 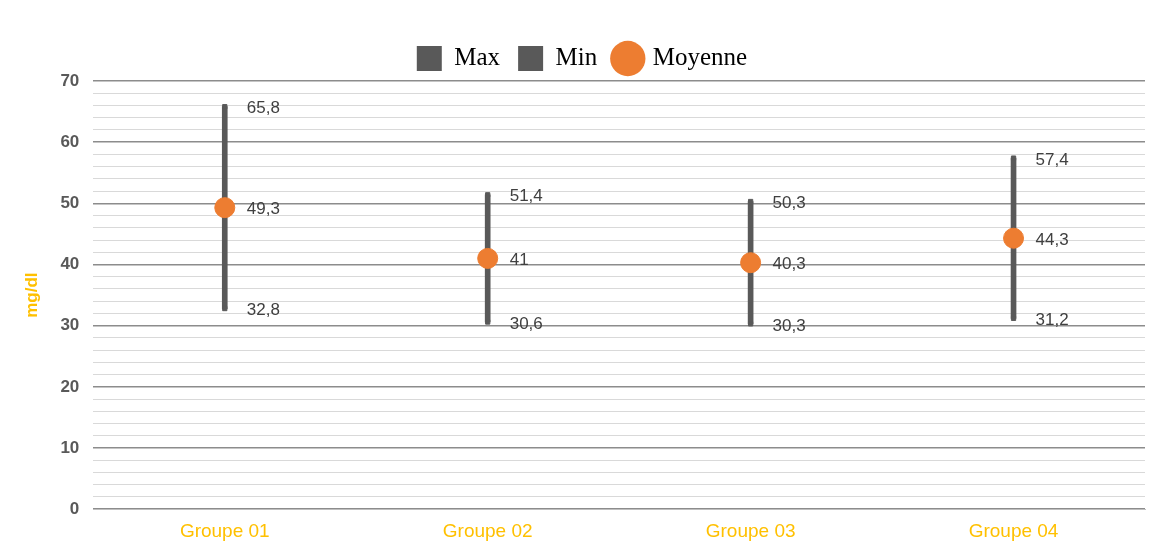 I want to click on y-tick-label: 50, so click(x=70, y=203).